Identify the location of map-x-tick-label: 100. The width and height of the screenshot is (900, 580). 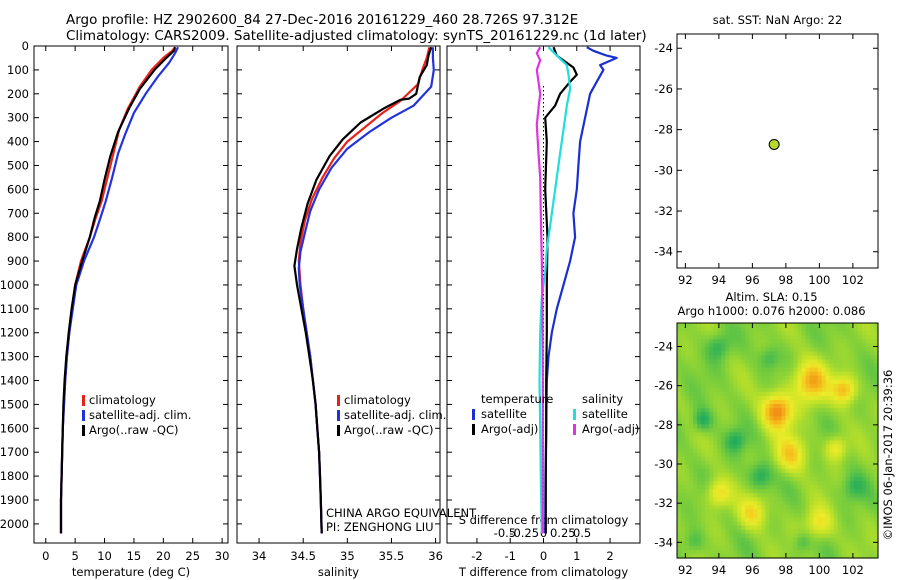
(819, 280).